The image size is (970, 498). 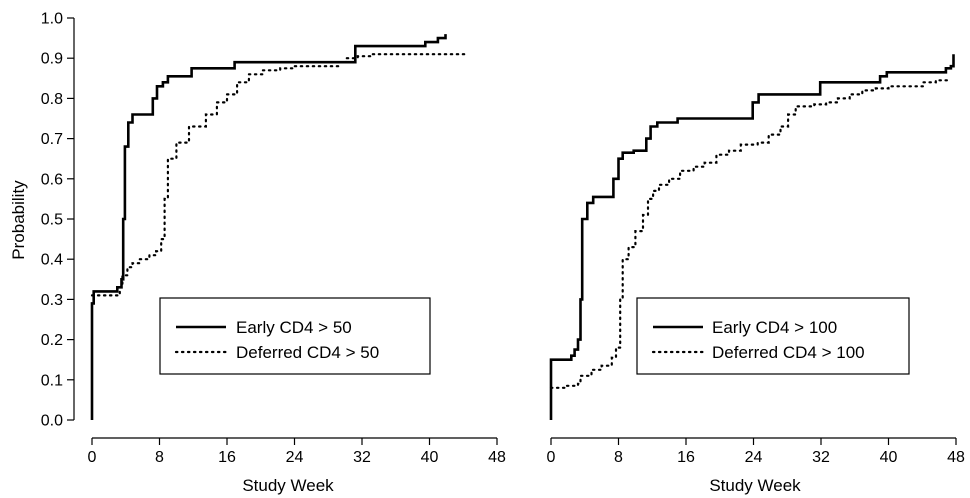 What do you see at coordinates (52, 380) in the screenshot?
I see `y-tick-label: 0.1` at bounding box center [52, 380].